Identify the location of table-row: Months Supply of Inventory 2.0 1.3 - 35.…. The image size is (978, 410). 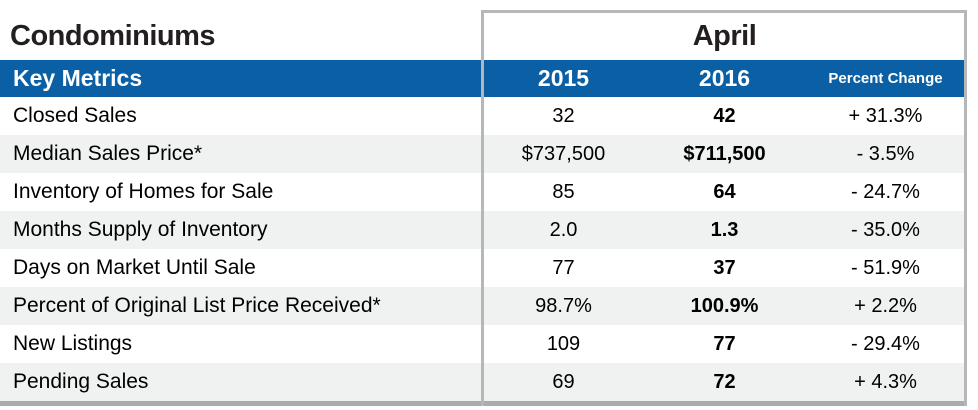
(483, 230).